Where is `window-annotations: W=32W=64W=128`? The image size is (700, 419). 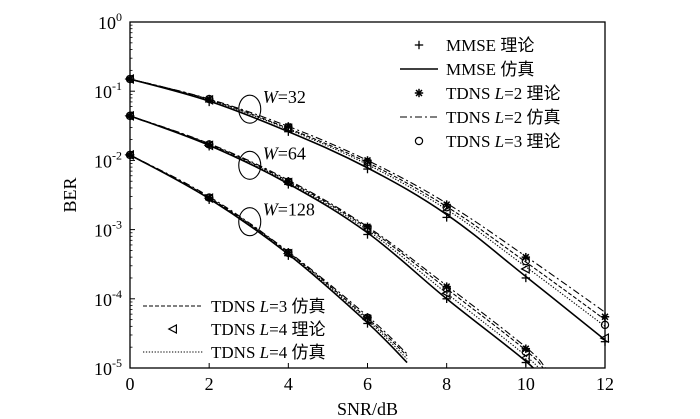
window-annotations: W=32W=64W=128 is located at coordinates (276, 162).